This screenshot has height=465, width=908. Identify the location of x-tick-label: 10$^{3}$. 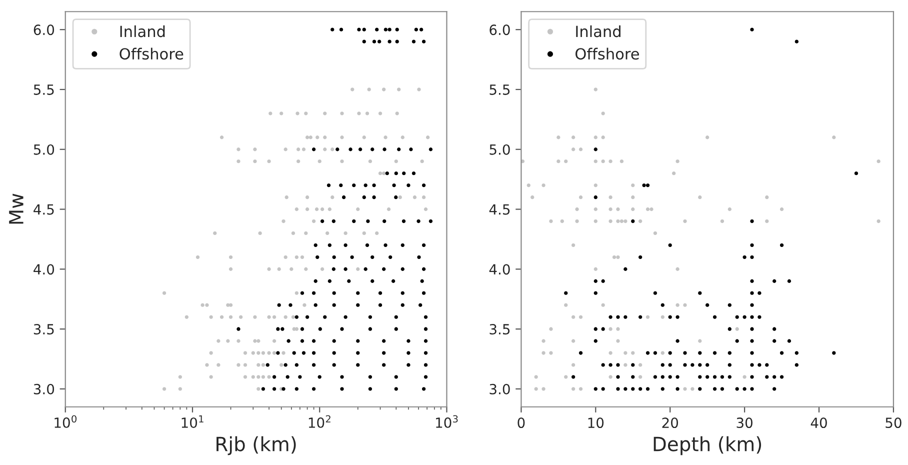
(447, 421).